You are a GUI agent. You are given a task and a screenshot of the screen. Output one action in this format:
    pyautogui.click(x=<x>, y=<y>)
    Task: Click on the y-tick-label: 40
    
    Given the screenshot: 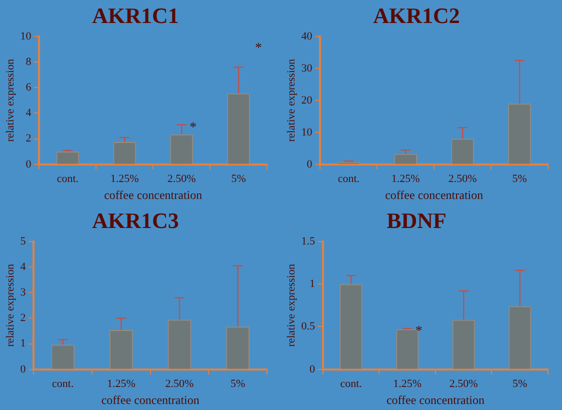 What is the action you would take?
    pyautogui.click(x=307, y=36)
    